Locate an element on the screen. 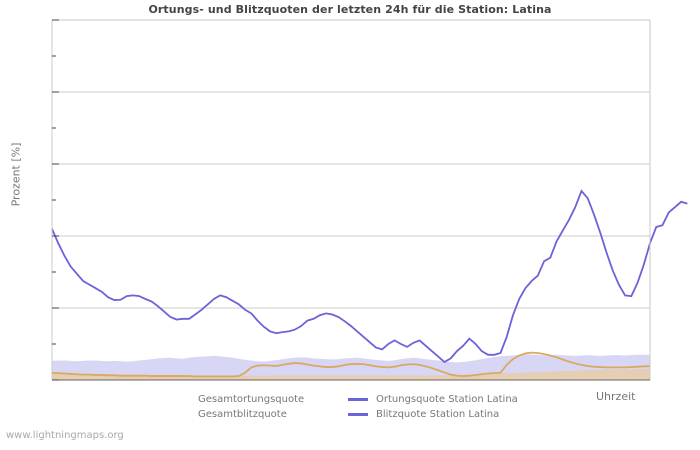 The width and height of the screenshot is (700, 450). legend-label: Gesamtblitzquote is located at coordinates (242, 414).